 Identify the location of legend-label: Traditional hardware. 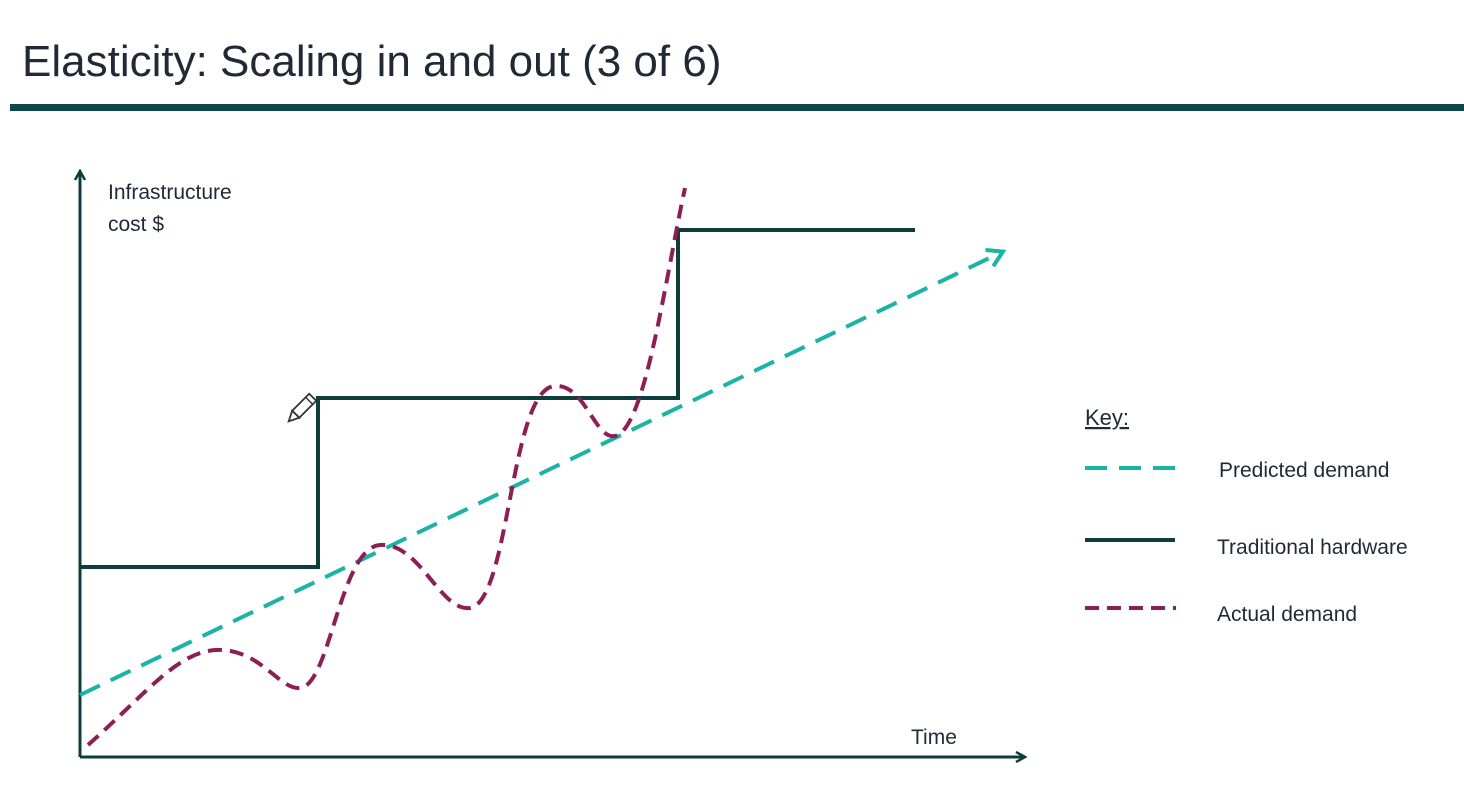
(1312, 547).